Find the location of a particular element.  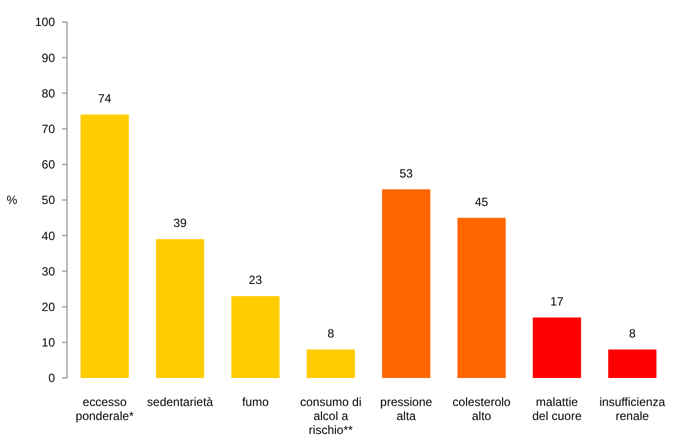

data-label: 45 is located at coordinates (481, 201).